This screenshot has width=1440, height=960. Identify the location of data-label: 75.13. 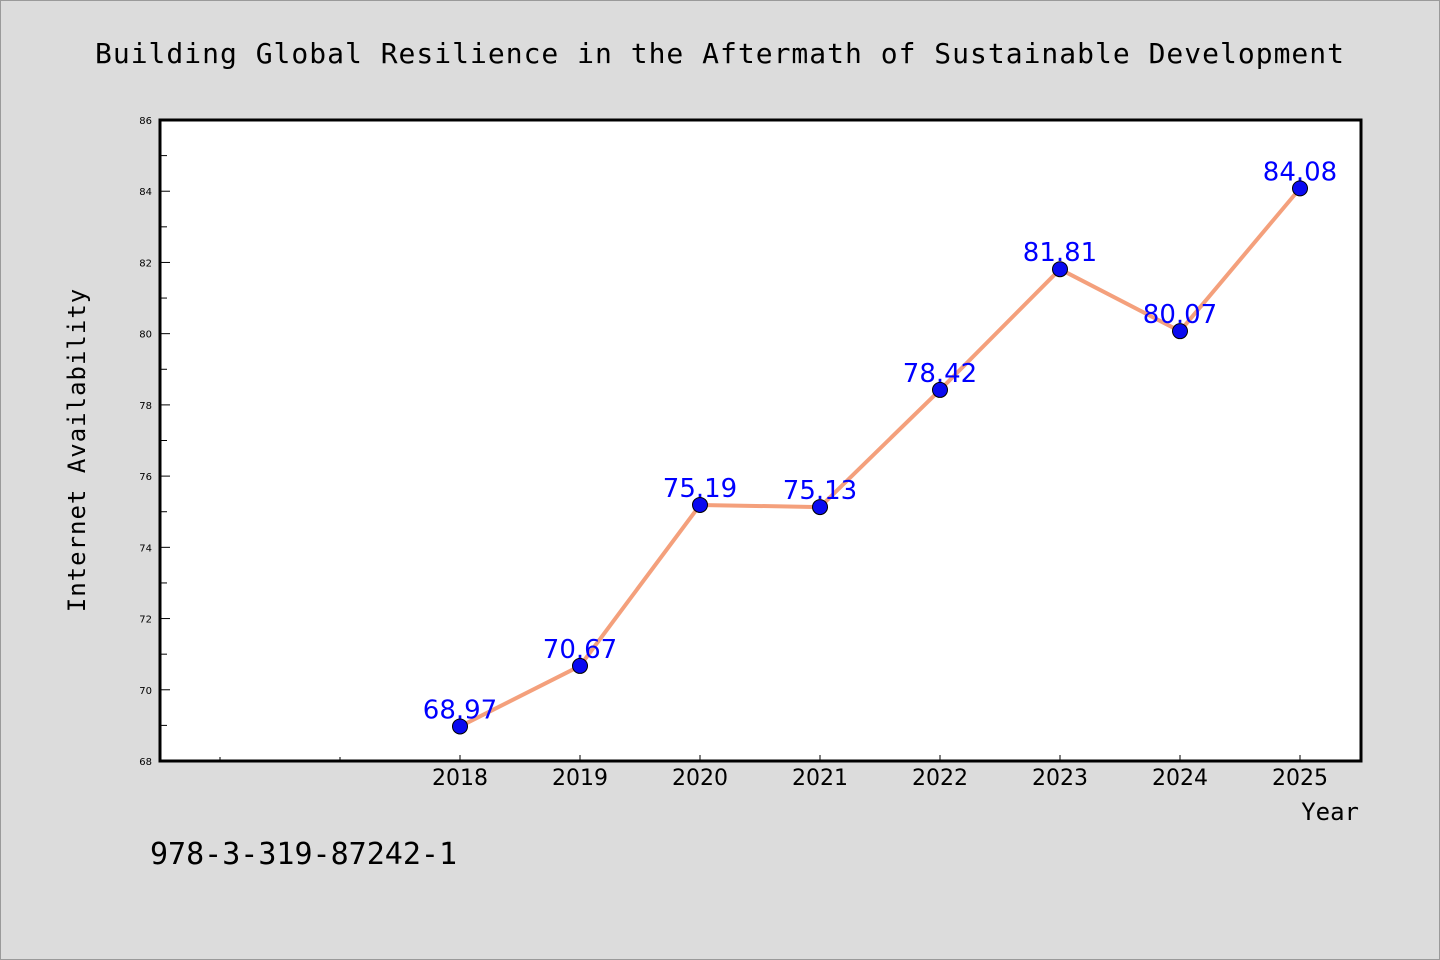
(820, 491).